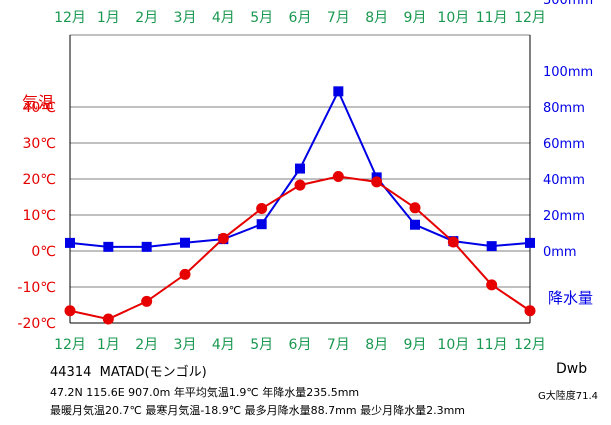  Describe the element at coordinates (300, 345) in the screenshot. I see `month-label-bottom: 6月` at that location.